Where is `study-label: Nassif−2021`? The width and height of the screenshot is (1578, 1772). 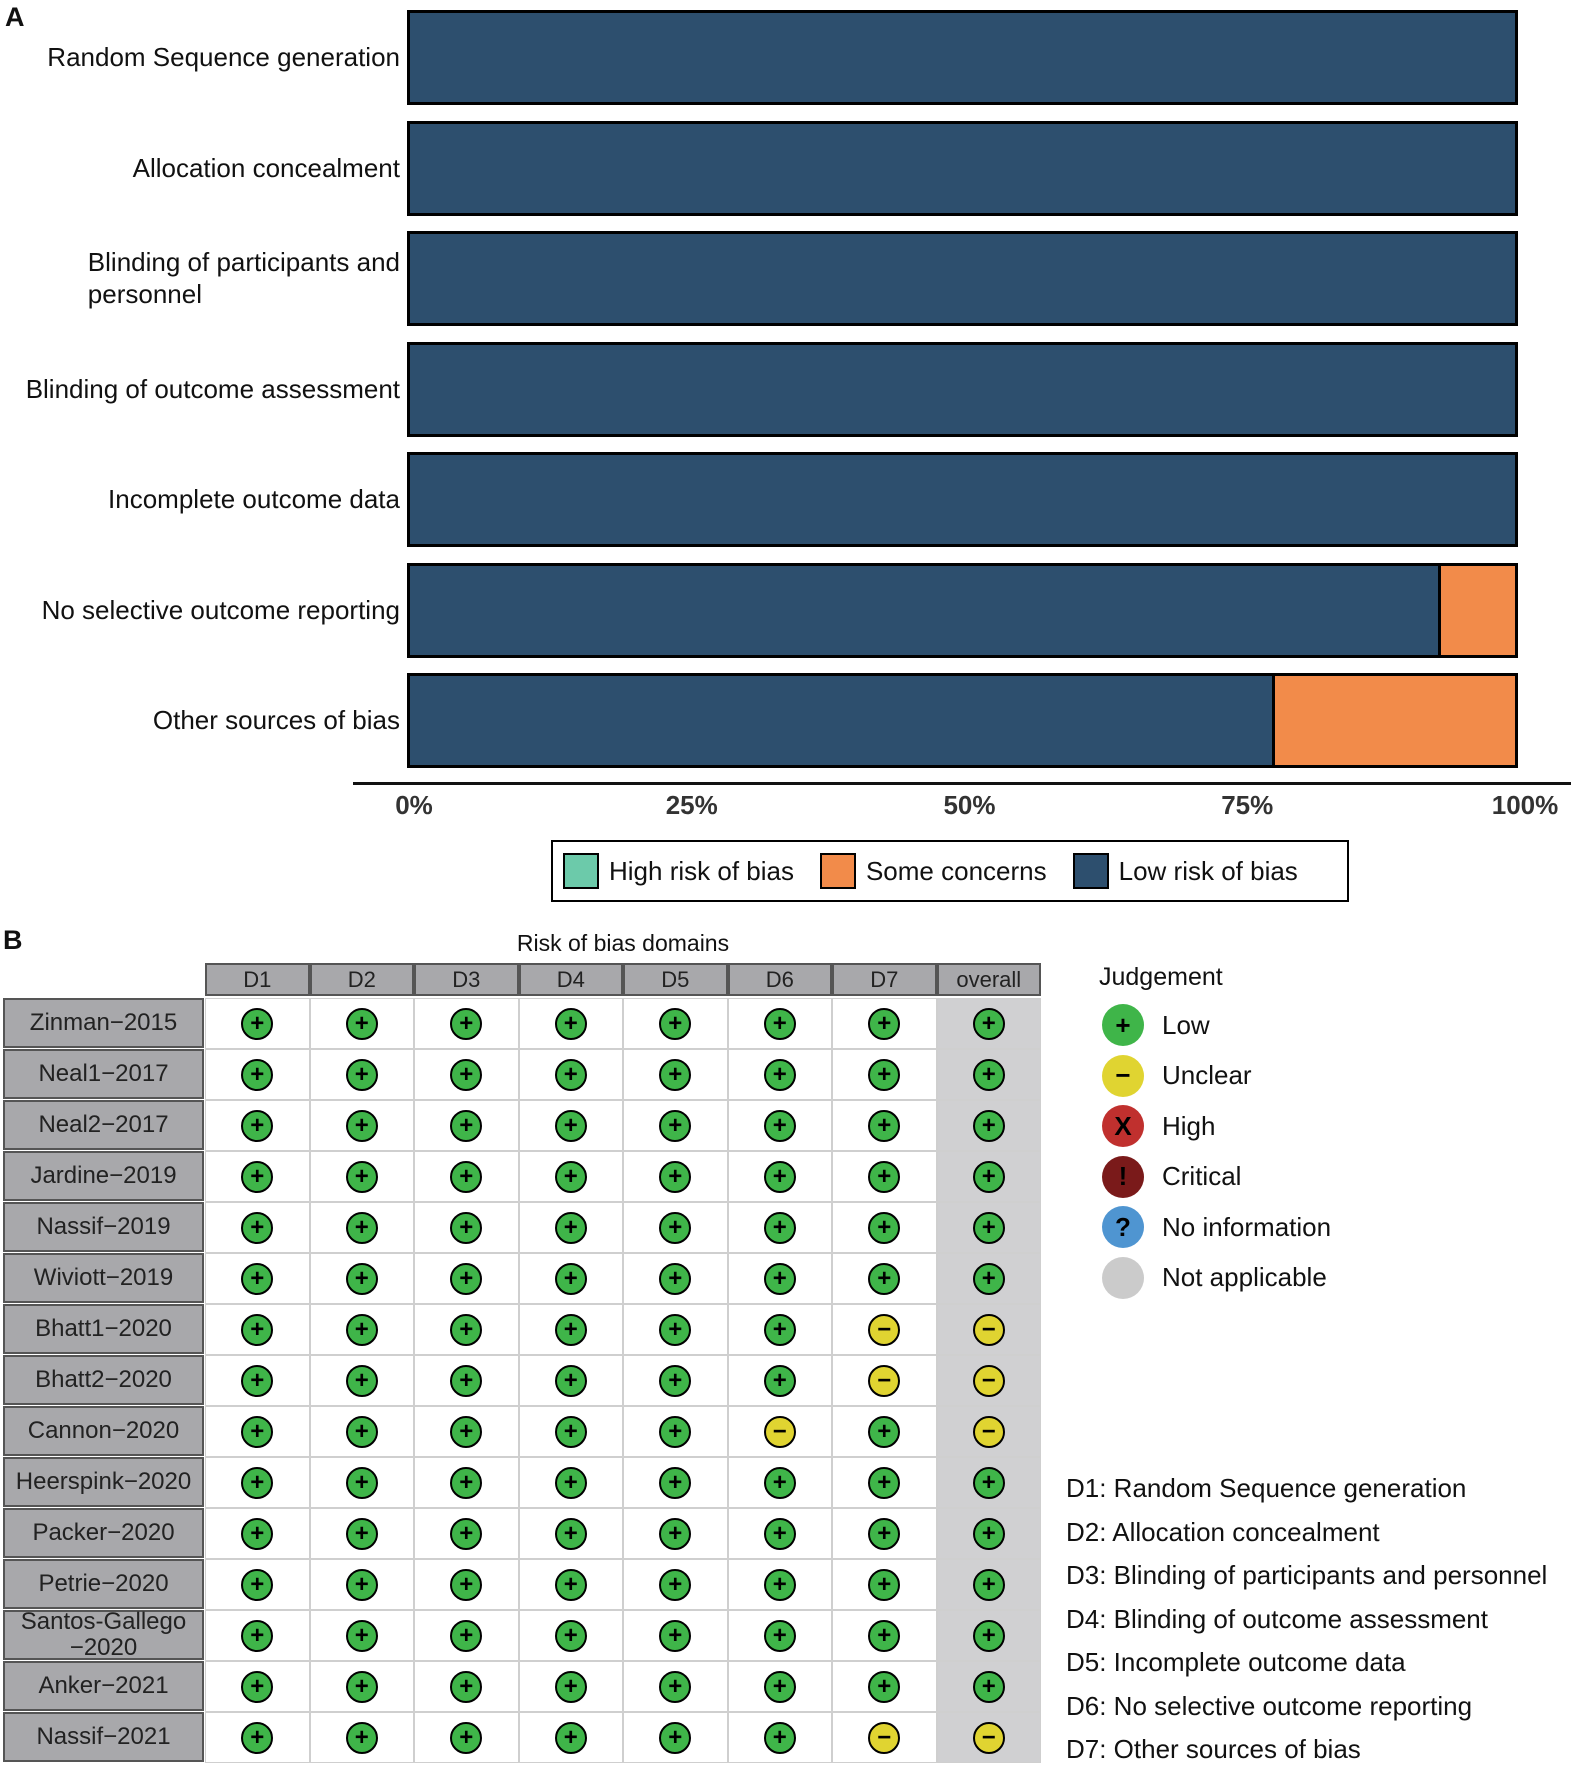 study-label: Nassif−2021 is located at coordinates (103, 1737).